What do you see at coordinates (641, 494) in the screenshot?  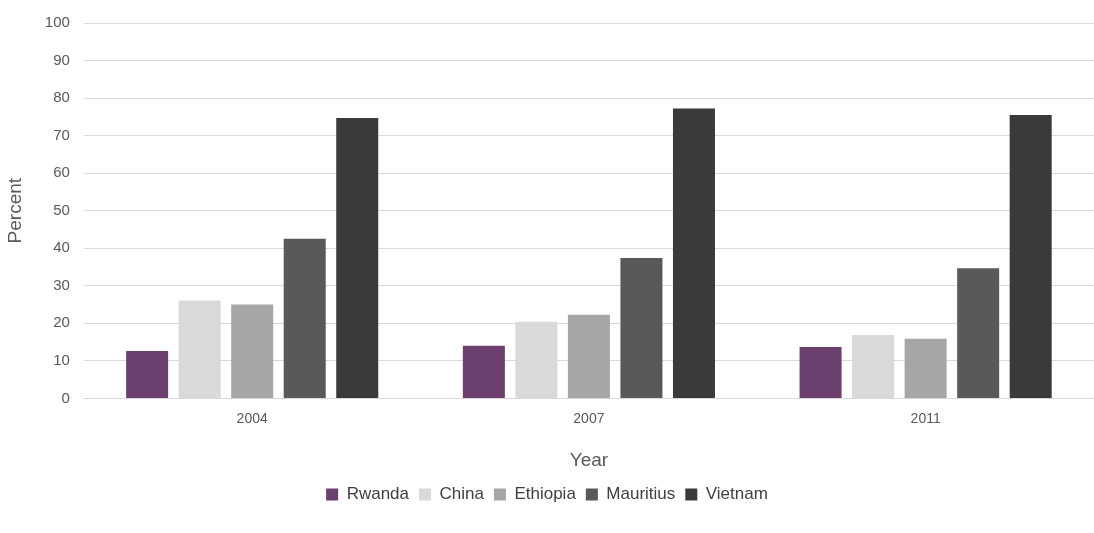 I see `legend-label: Mauritius` at bounding box center [641, 494].